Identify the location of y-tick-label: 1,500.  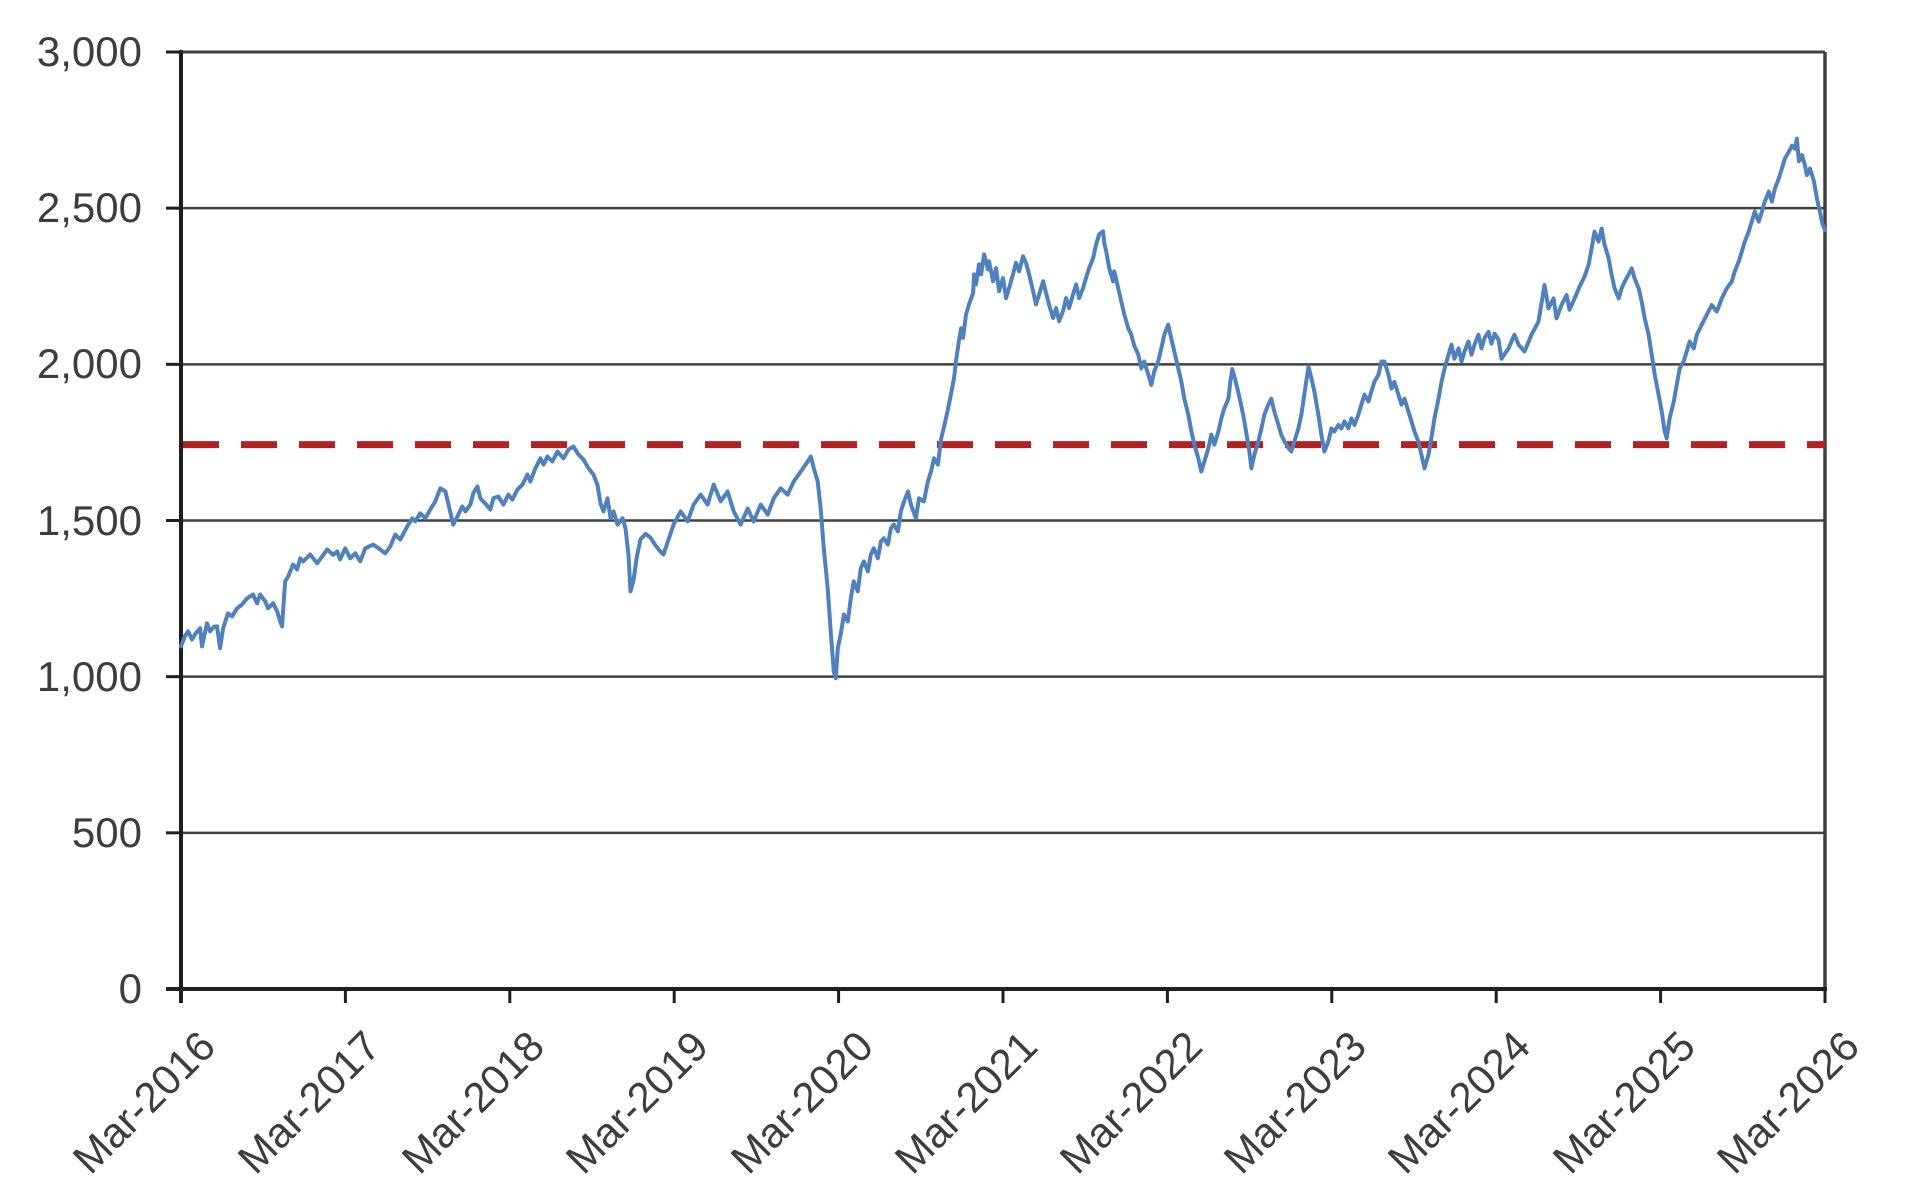
(89, 520).